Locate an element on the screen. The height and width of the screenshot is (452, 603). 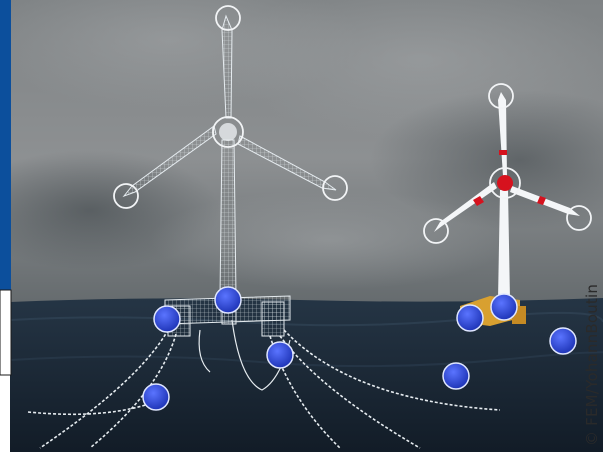
side-box is located at coordinates (6, 332).